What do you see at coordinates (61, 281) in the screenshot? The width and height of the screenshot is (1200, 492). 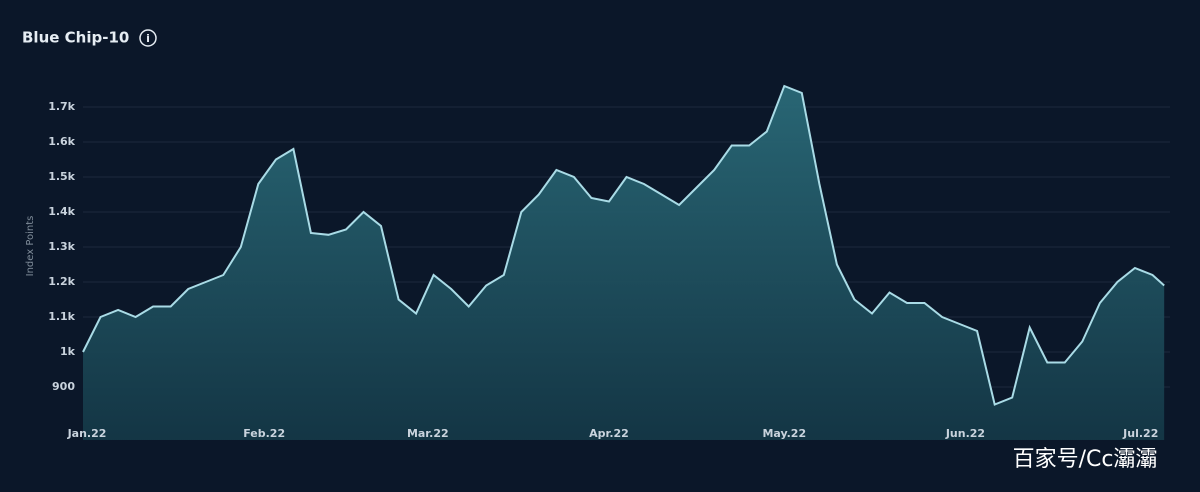 I see `y-tick-label: 1.2k` at bounding box center [61, 281].